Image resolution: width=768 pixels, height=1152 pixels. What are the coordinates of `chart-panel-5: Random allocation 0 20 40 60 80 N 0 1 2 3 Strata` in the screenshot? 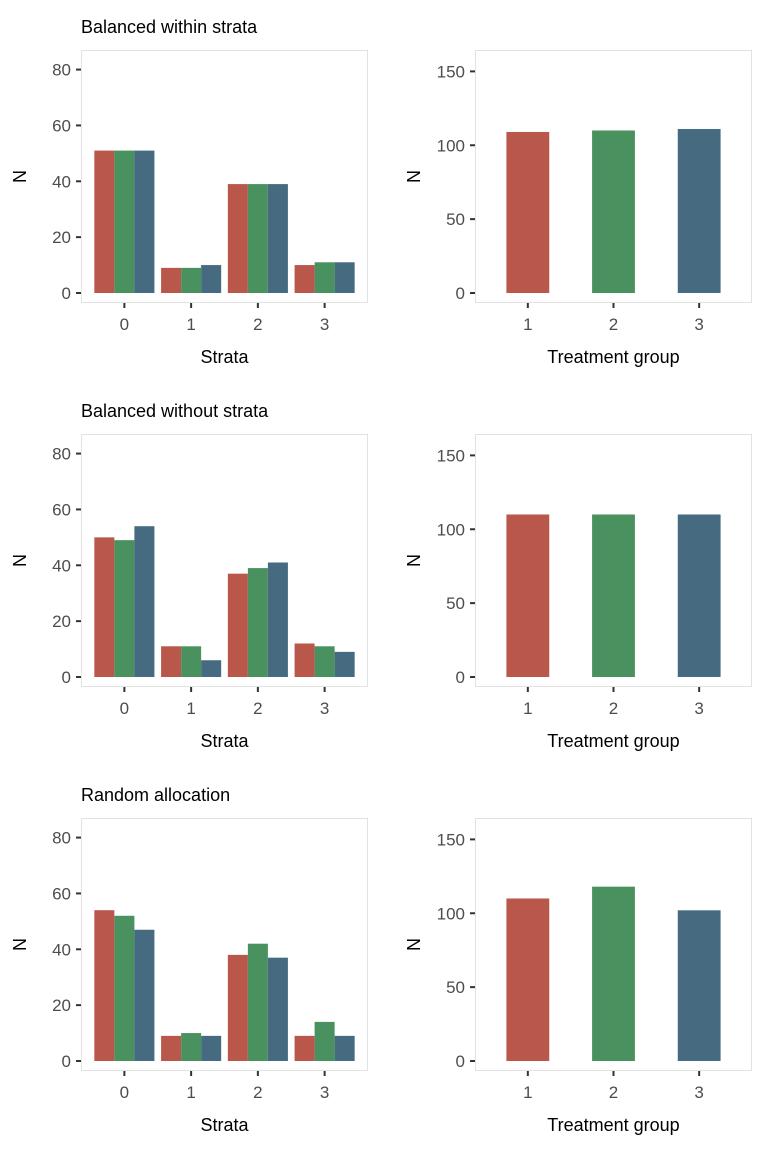 It's located at (189, 960).